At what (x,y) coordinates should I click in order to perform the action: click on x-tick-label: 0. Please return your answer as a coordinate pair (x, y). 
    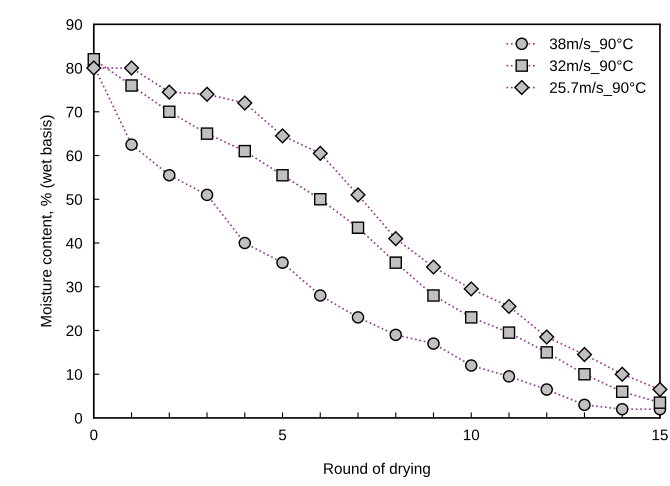
    Looking at the image, I should click on (94, 434).